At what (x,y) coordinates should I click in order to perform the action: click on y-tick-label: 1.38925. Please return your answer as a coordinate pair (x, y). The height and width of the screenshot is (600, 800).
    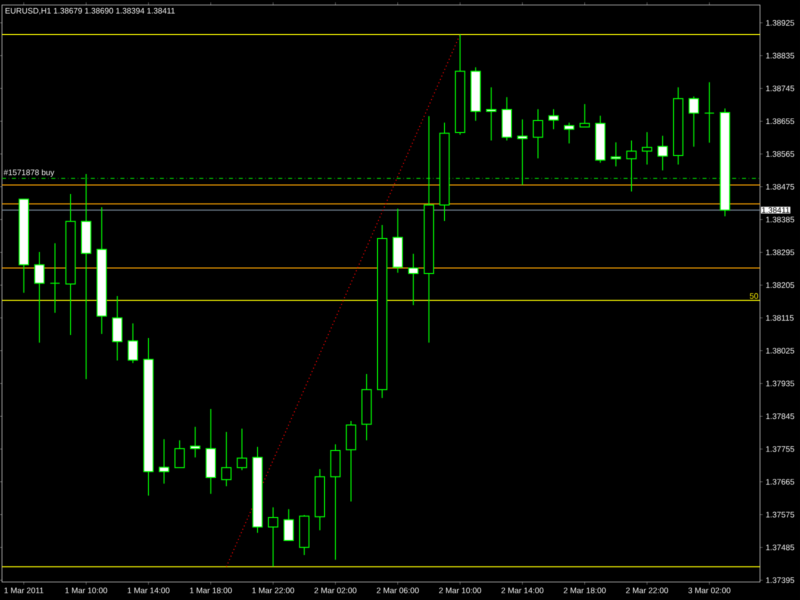
    Looking at the image, I should click on (780, 23).